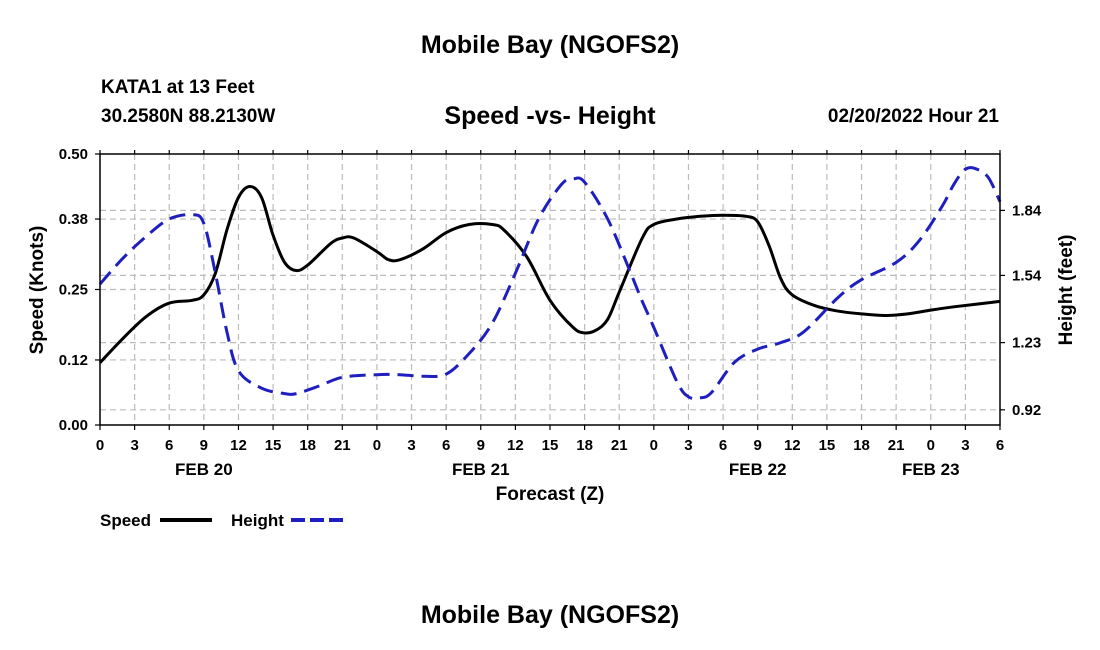 The height and width of the screenshot is (650, 1100). Describe the element at coordinates (73, 360) in the screenshot. I see `y-tick-label: 0.12` at that location.